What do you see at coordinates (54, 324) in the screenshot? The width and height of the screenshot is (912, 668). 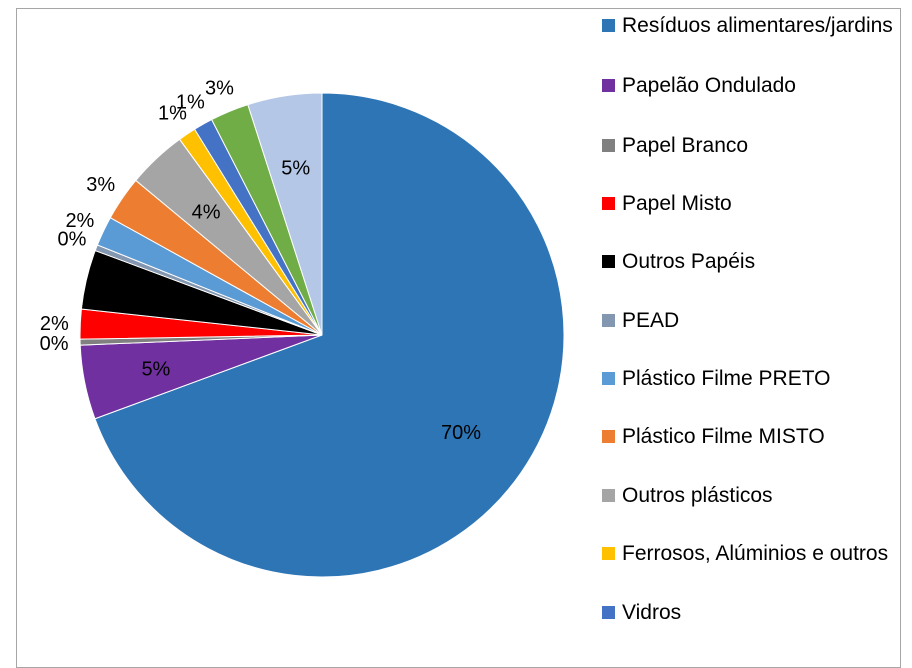 I see `data-label-4: 2%` at bounding box center [54, 324].